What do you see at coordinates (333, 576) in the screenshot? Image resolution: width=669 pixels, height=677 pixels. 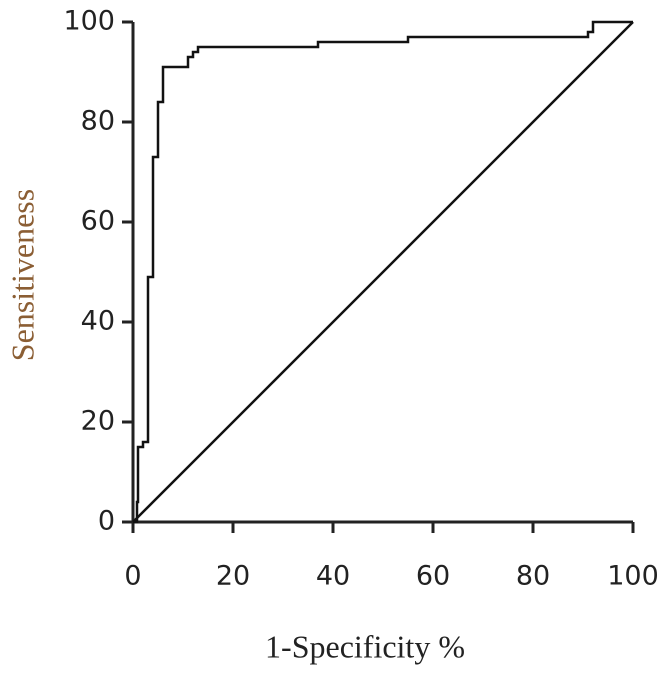 I see `x-tick-label: 40` at bounding box center [333, 576].